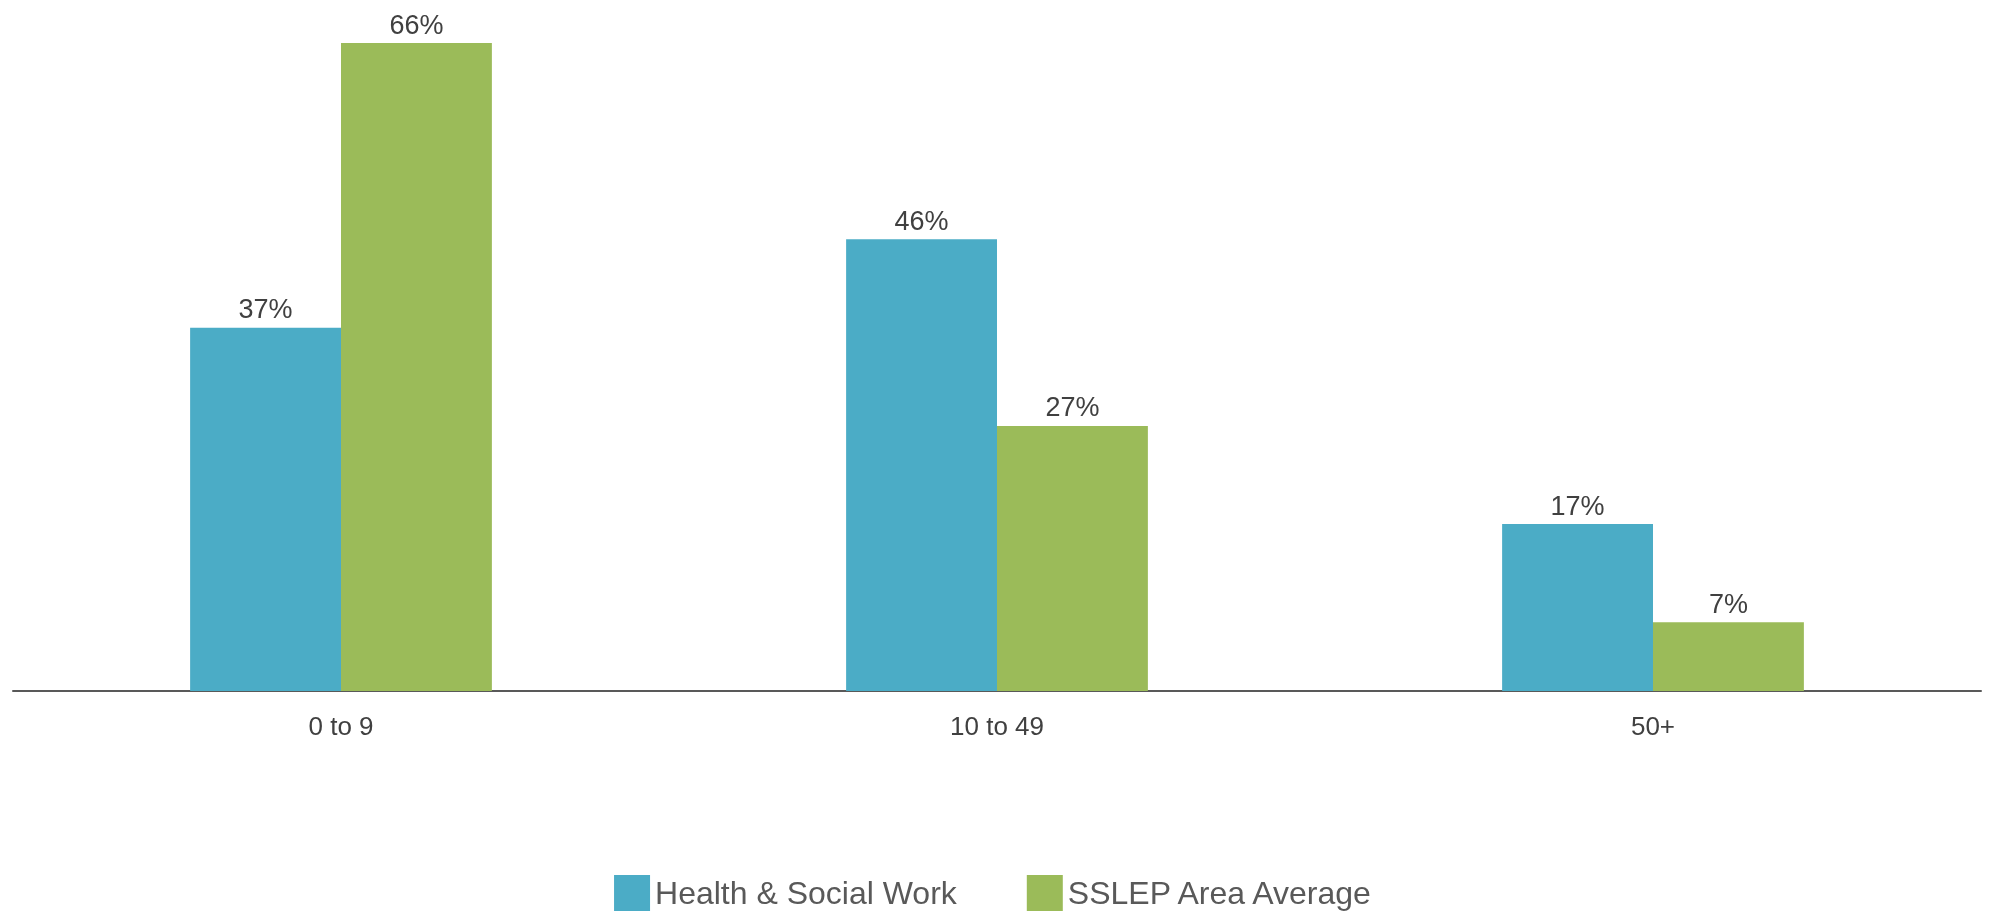 This screenshot has width=1989, height=918. I want to click on legend-label: Health & Social Work, so click(806, 893).